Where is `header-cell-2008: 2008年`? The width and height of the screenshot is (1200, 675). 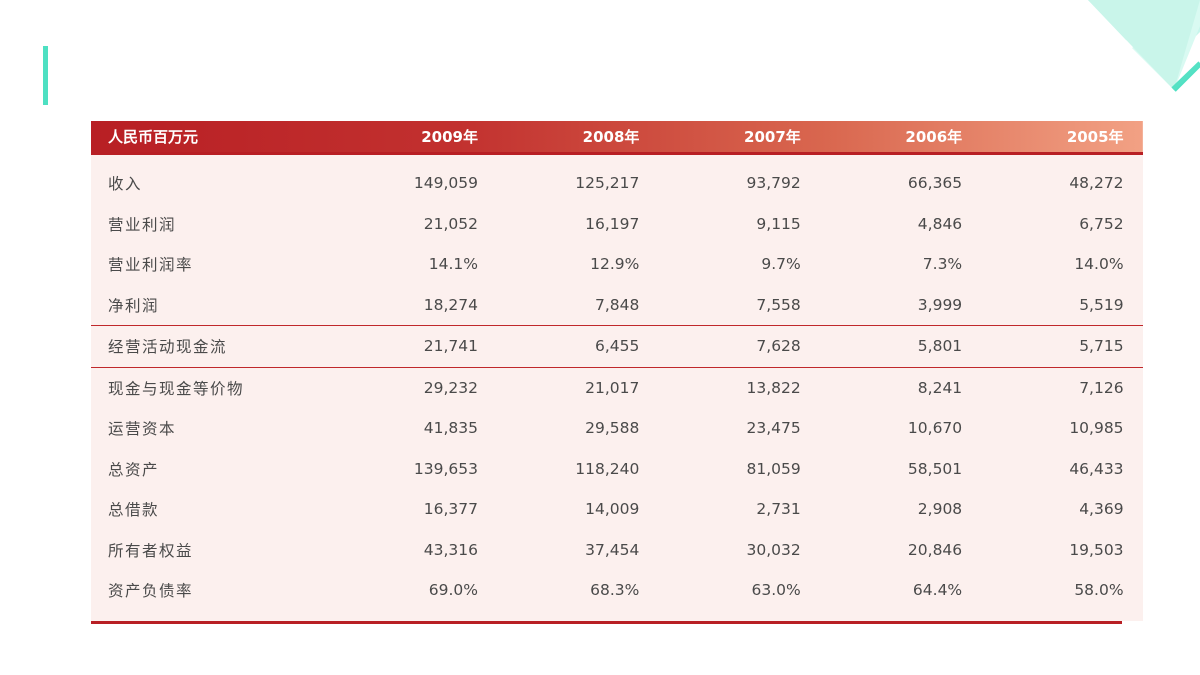
header-cell-2008: 2008年 is located at coordinates (578, 138).